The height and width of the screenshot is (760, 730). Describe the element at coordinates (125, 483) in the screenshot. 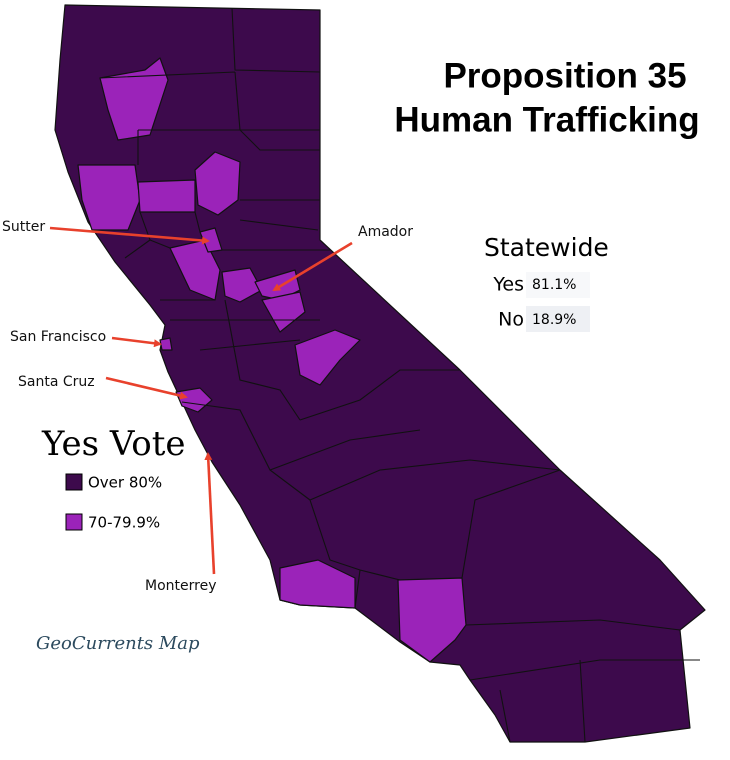

I see `legend-label: Over 80%` at that location.